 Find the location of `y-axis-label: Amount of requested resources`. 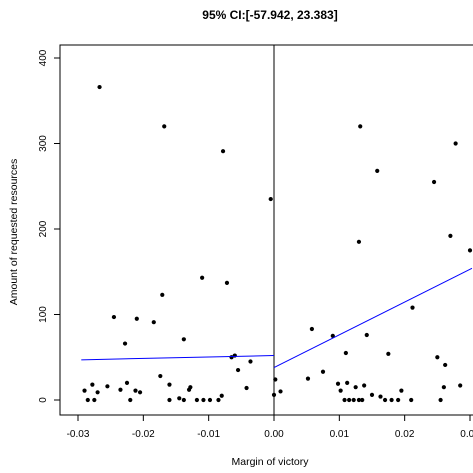

y-axis-label: Amount of requested resources is located at coordinates (14, 232).